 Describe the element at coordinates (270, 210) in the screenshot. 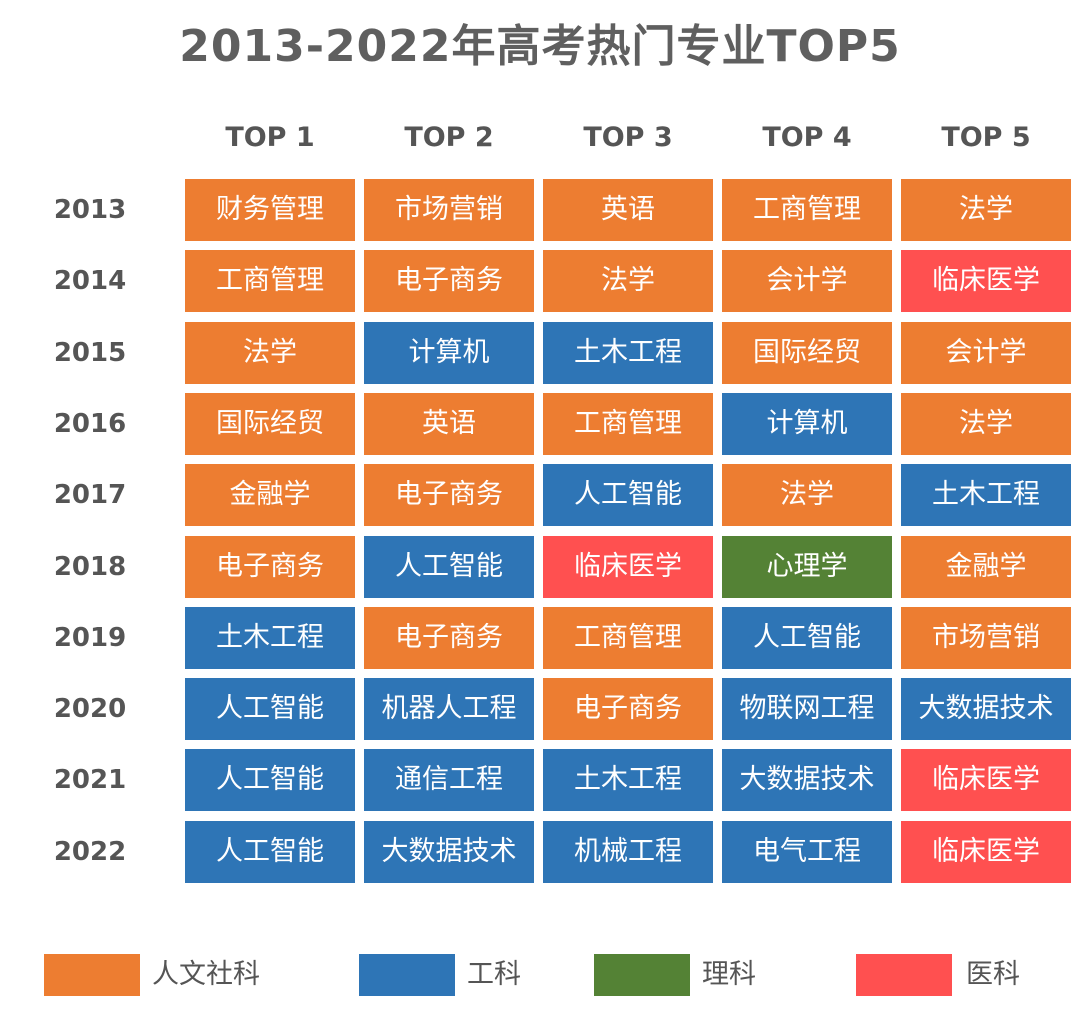

I see `major-cell-2013-top1: 财务管理` at that location.